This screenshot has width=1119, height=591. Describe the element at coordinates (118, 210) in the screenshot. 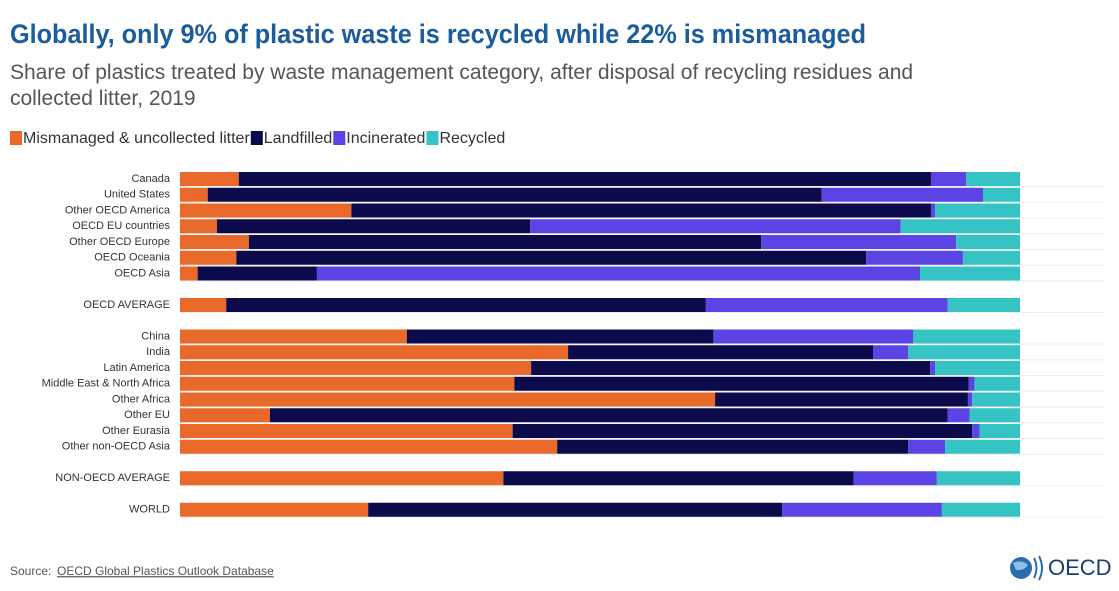

I see `y-tick-label: Other OECD America` at that location.